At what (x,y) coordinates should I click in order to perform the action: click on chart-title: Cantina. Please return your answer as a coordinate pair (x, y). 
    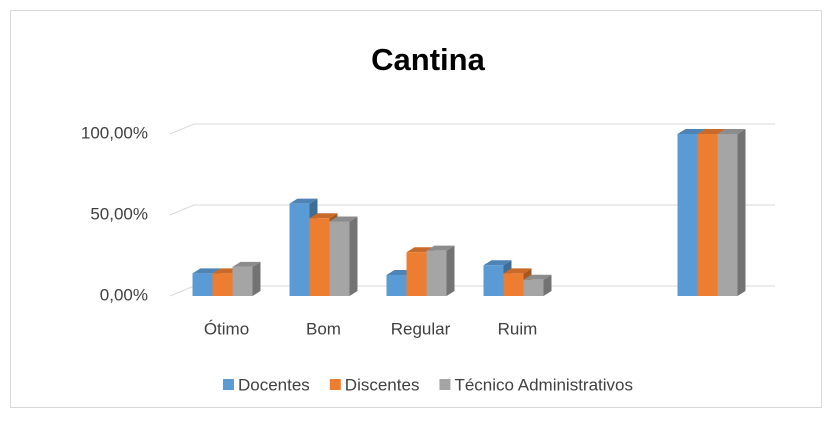
    Looking at the image, I should click on (428, 59).